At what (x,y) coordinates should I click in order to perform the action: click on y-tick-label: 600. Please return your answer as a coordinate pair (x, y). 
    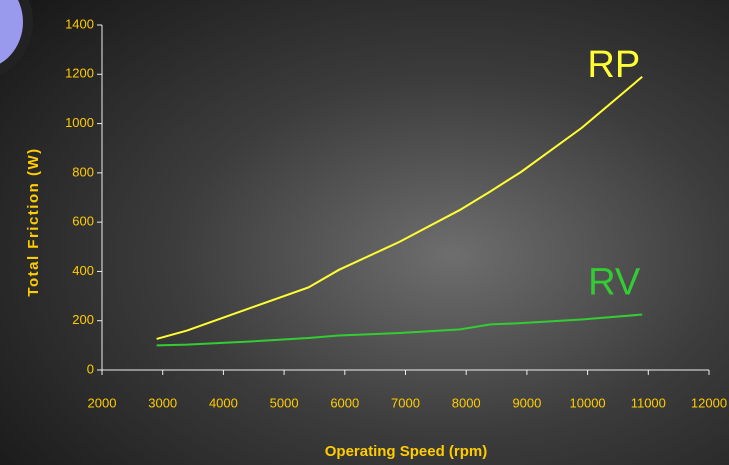
    Looking at the image, I should click on (83, 221).